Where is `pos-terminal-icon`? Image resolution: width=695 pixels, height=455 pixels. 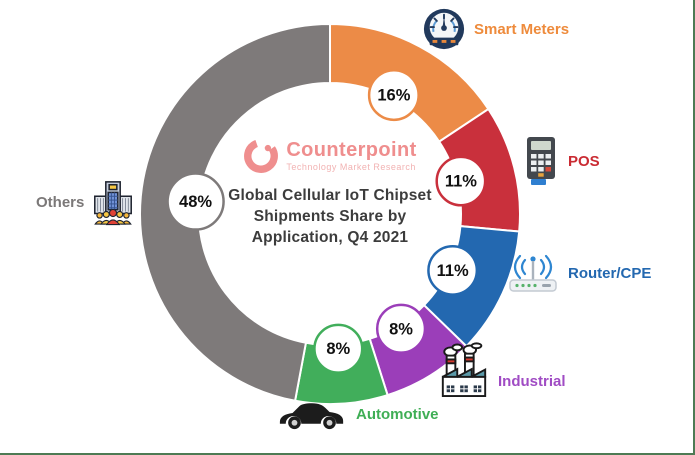
pos-terminal-icon is located at coordinates (541, 161).